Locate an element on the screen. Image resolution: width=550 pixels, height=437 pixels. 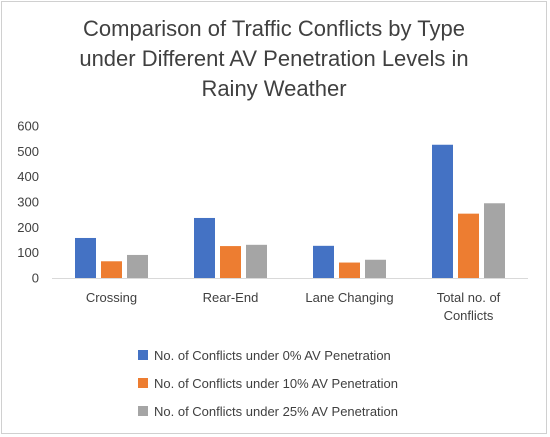
y-tick-label: 500 is located at coordinates (28, 151).